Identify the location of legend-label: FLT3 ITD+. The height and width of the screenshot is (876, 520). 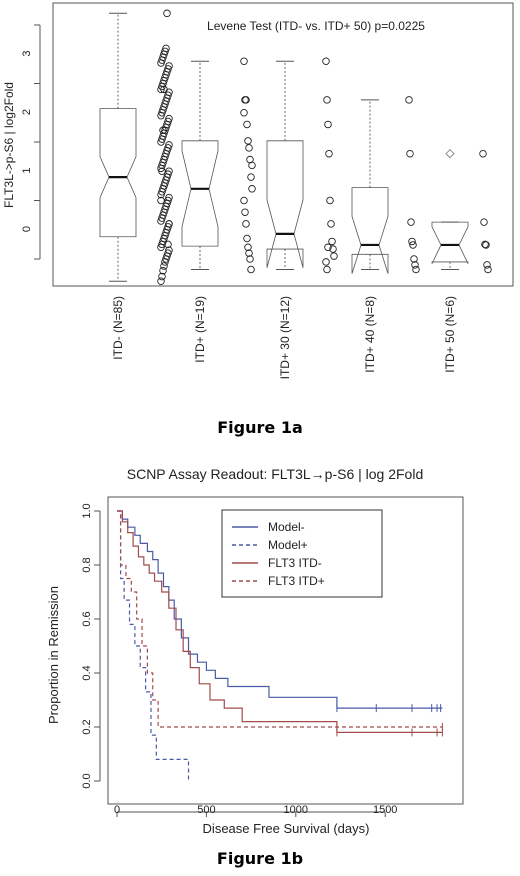
(296, 581).